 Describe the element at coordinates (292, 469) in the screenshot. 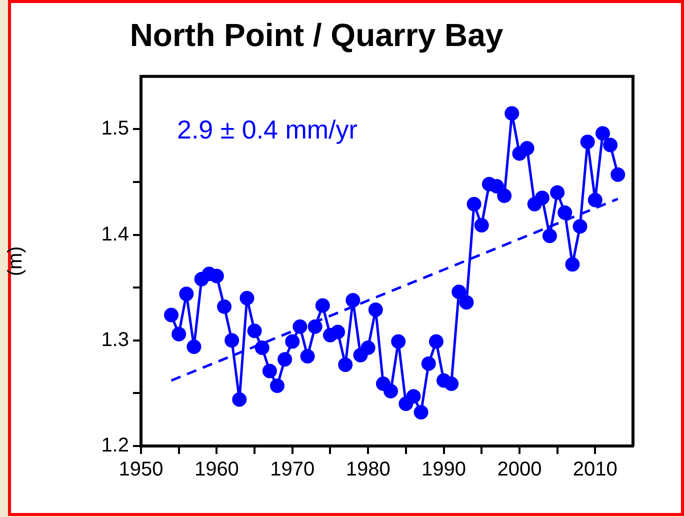

I see `x-tick-label: 1970` at that location.